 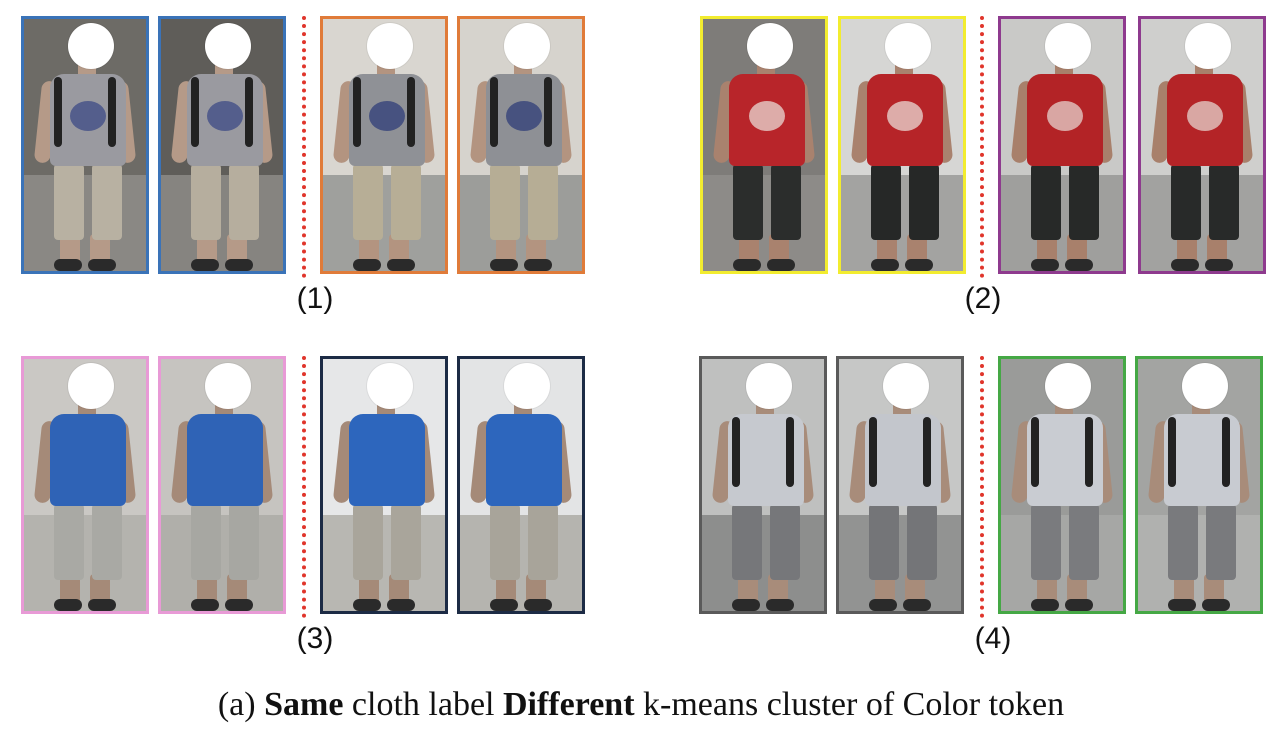 What do you see at coordinates (849, 704) in the screenshot?
I see `caption-suffix: k-means cluster of Color token` at bounding box center [849, 704].